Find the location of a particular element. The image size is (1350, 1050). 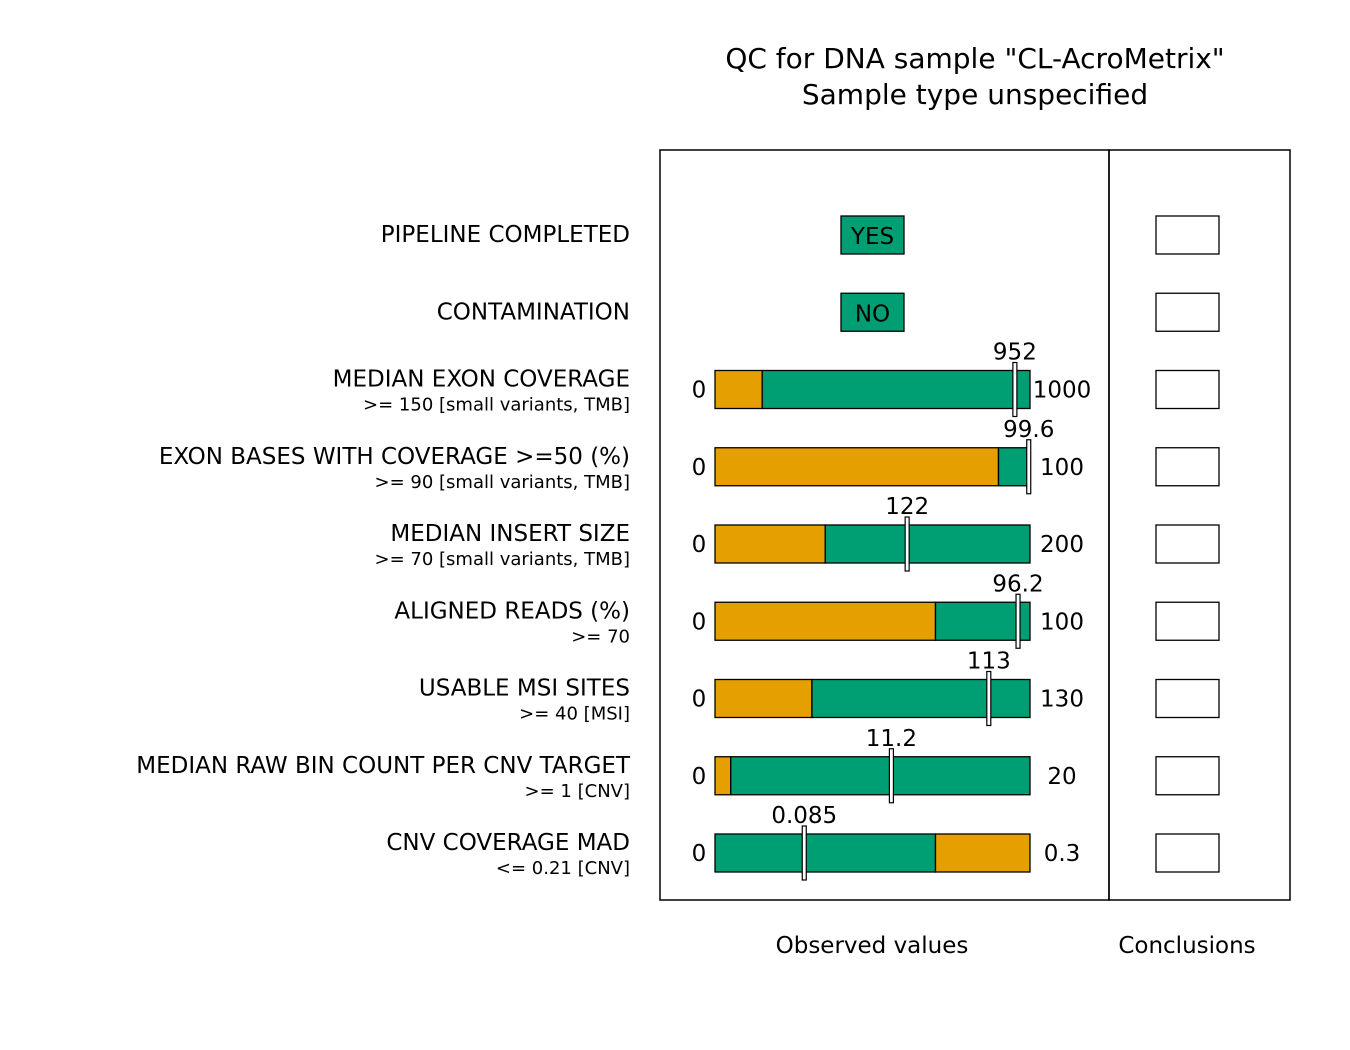

metric-threshold-note: <= 0.21 [CNV] is located at coordinates (563, 868).